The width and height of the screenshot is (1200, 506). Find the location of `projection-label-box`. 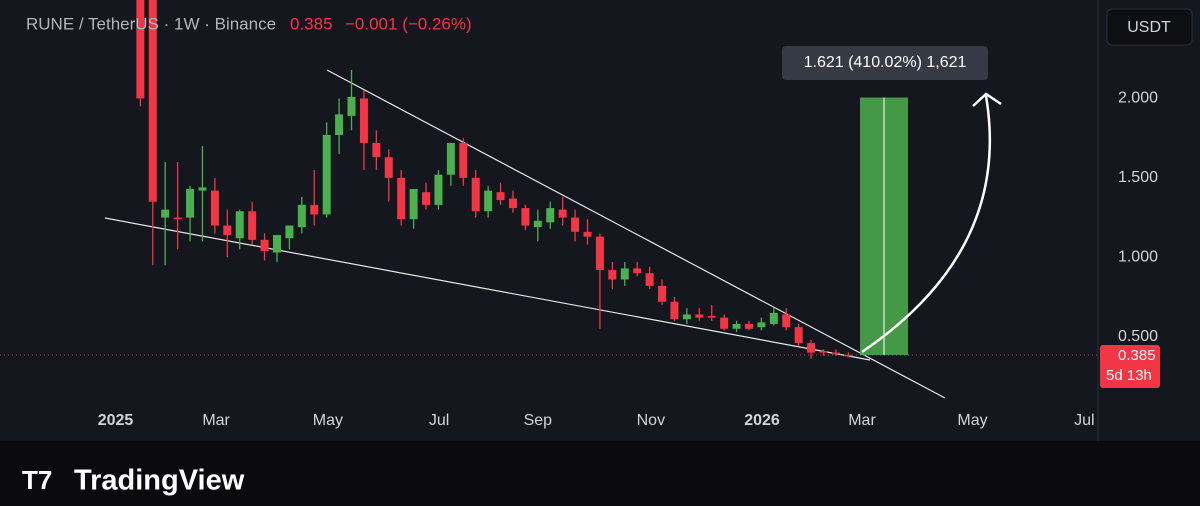

projection-label-box is located at coordinates (885, 63).